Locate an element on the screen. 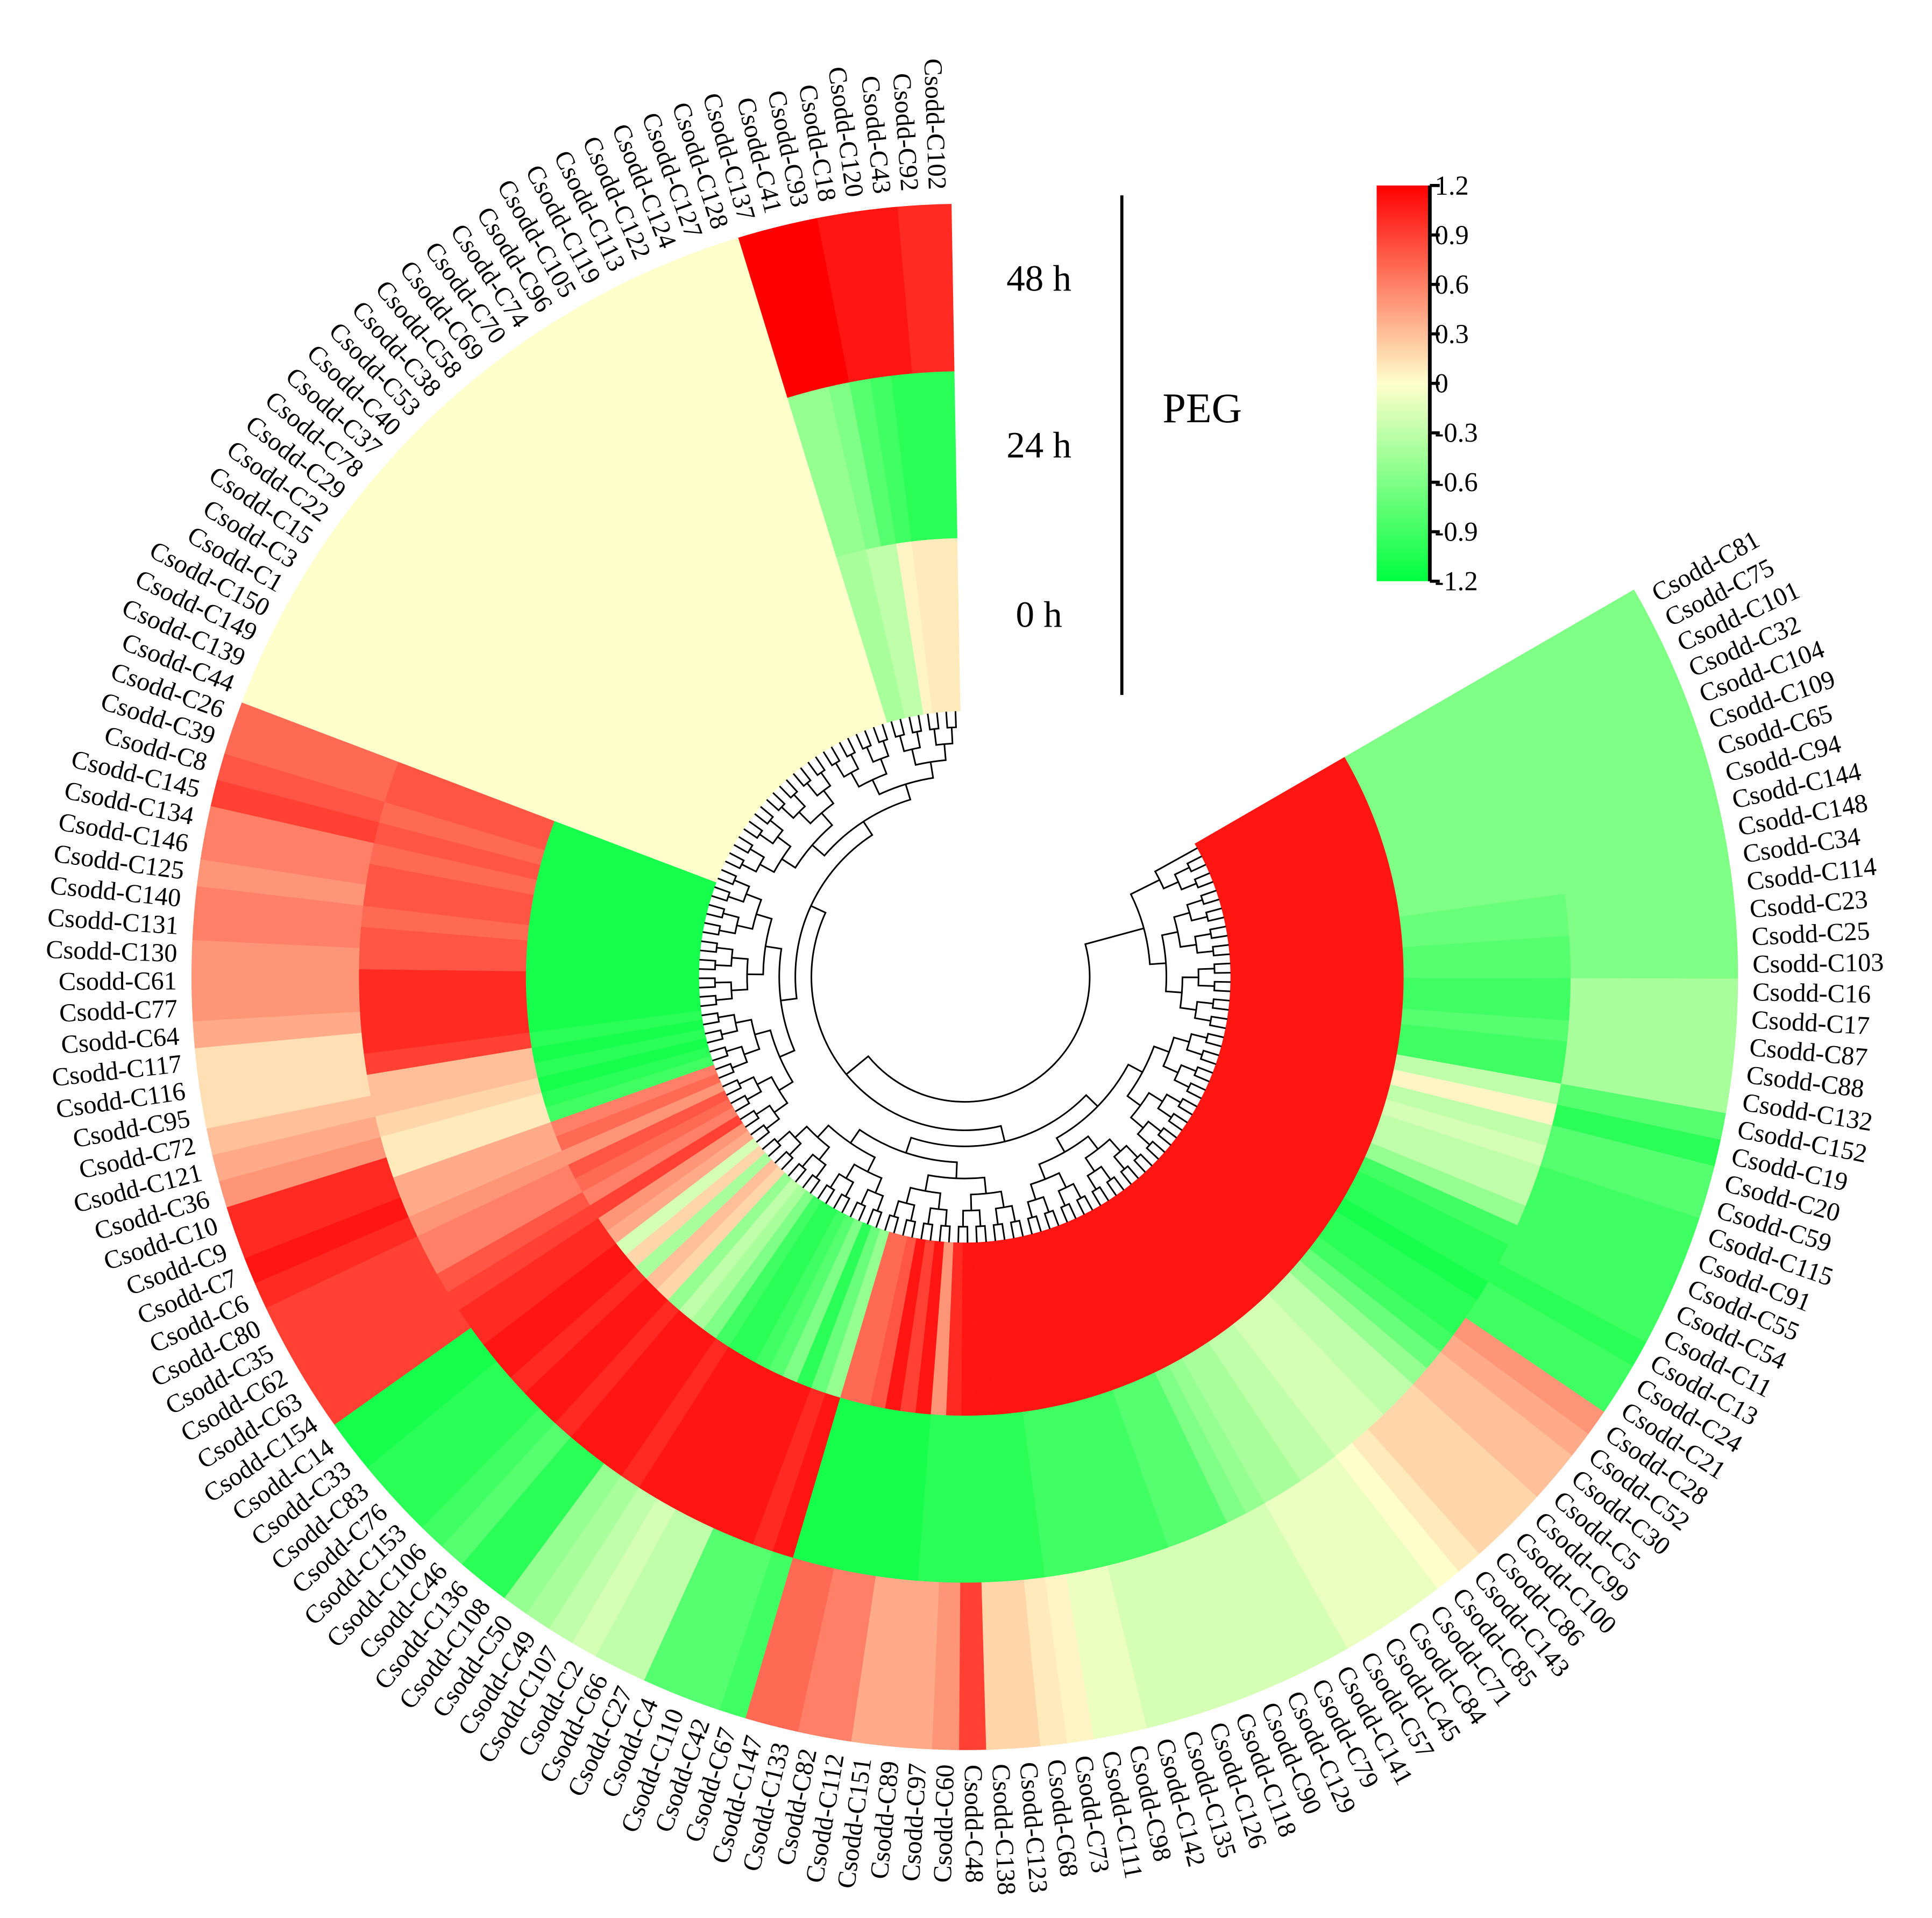 The width and height of the screenshot is (1932, 1918). gene-label: Csodd-C103 is located at coordinates (1818, 963).